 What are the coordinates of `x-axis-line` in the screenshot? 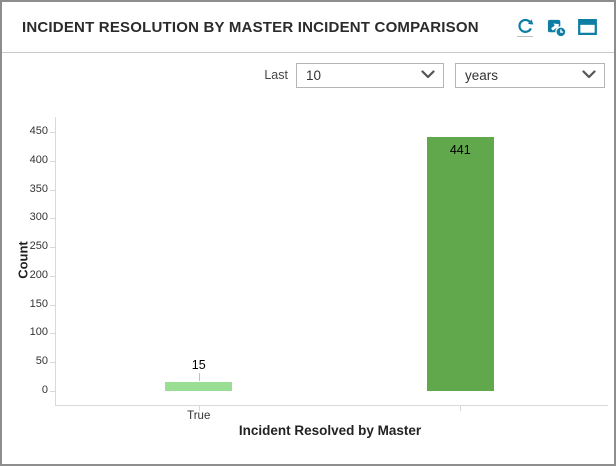 It's located at (331, 405).